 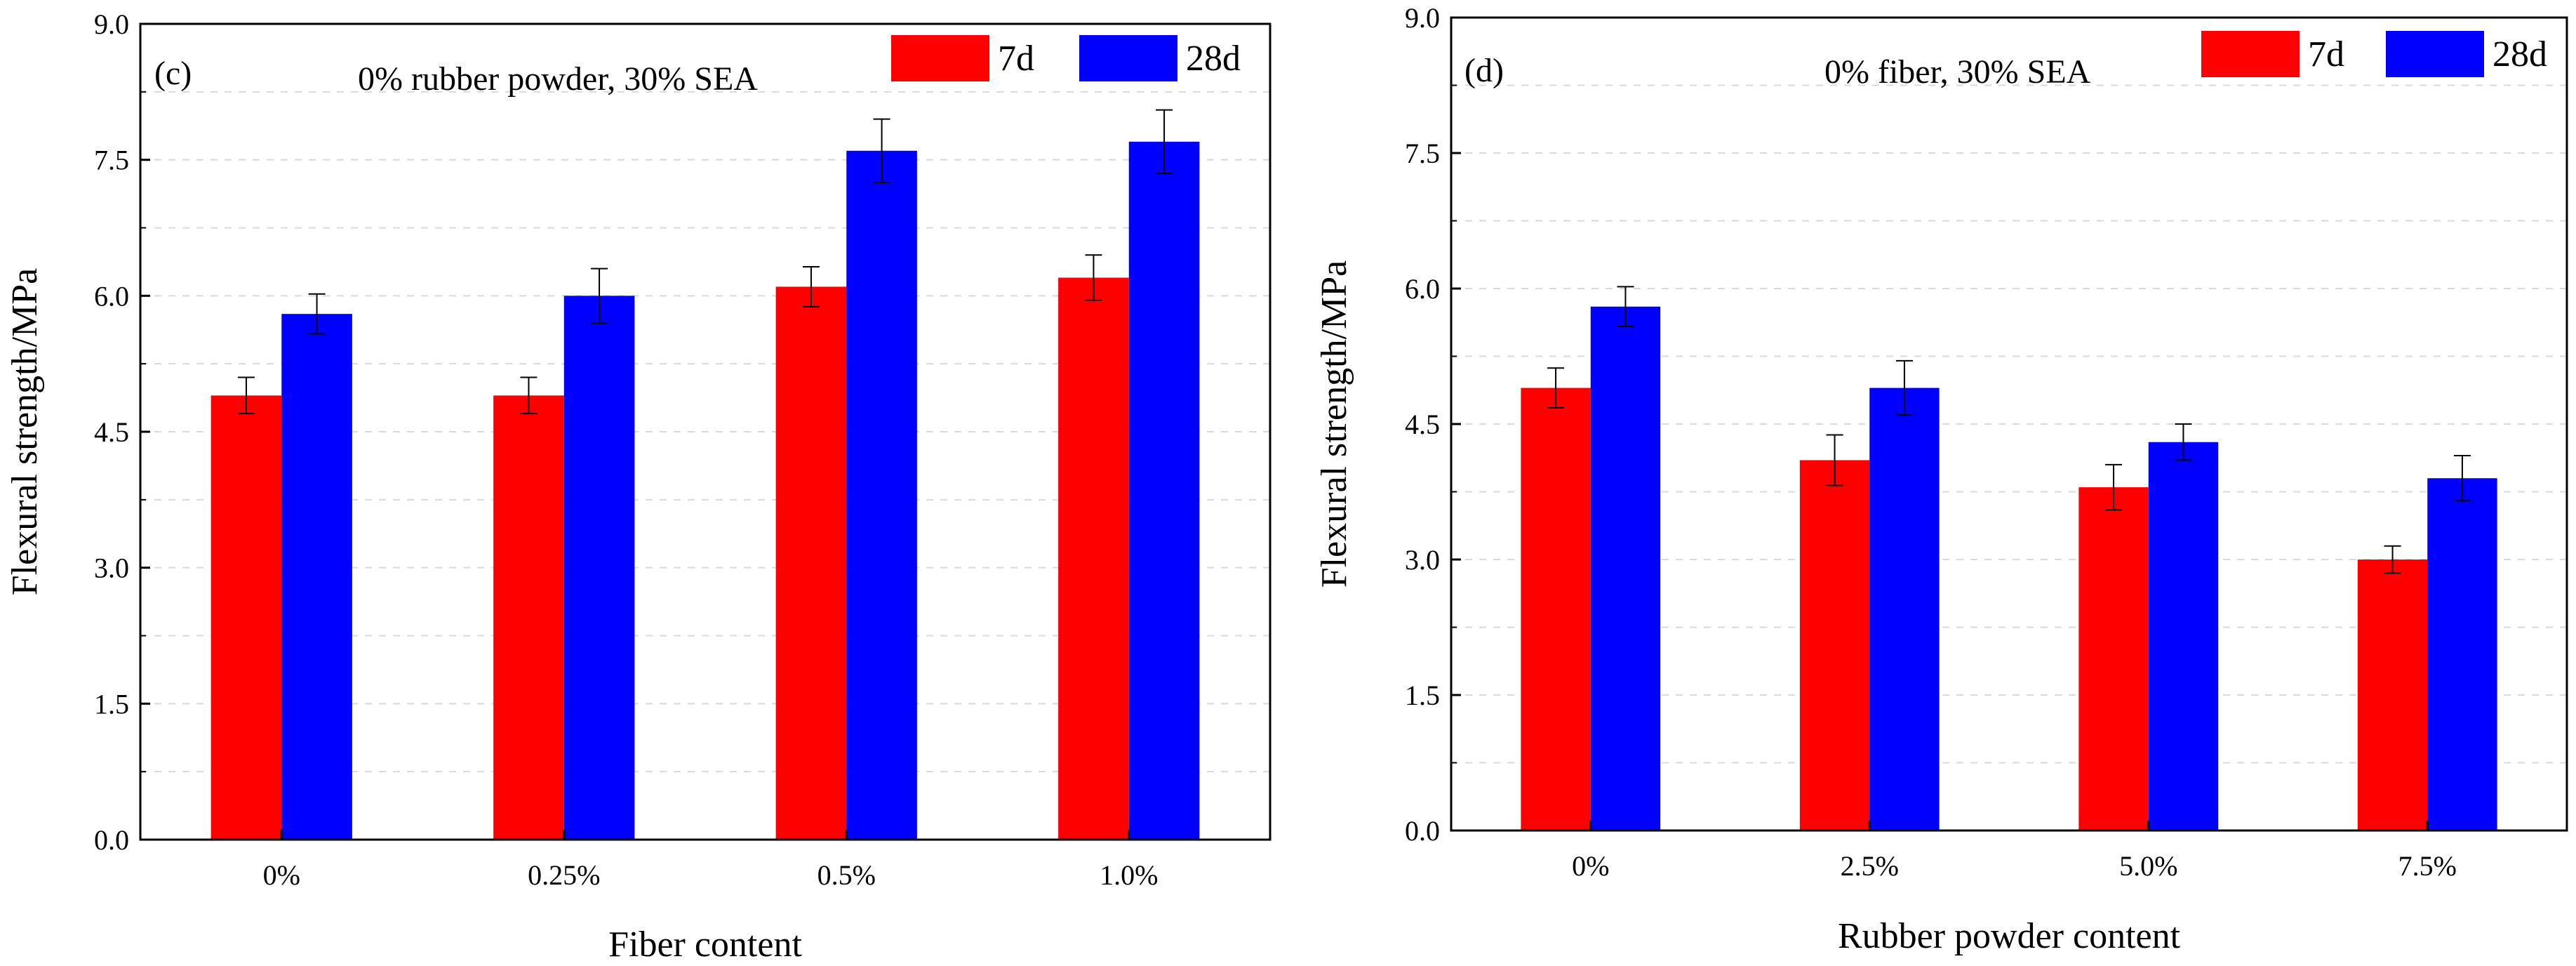 I want to click on bar-7d-2.5%, so click(x=1834, y=645).